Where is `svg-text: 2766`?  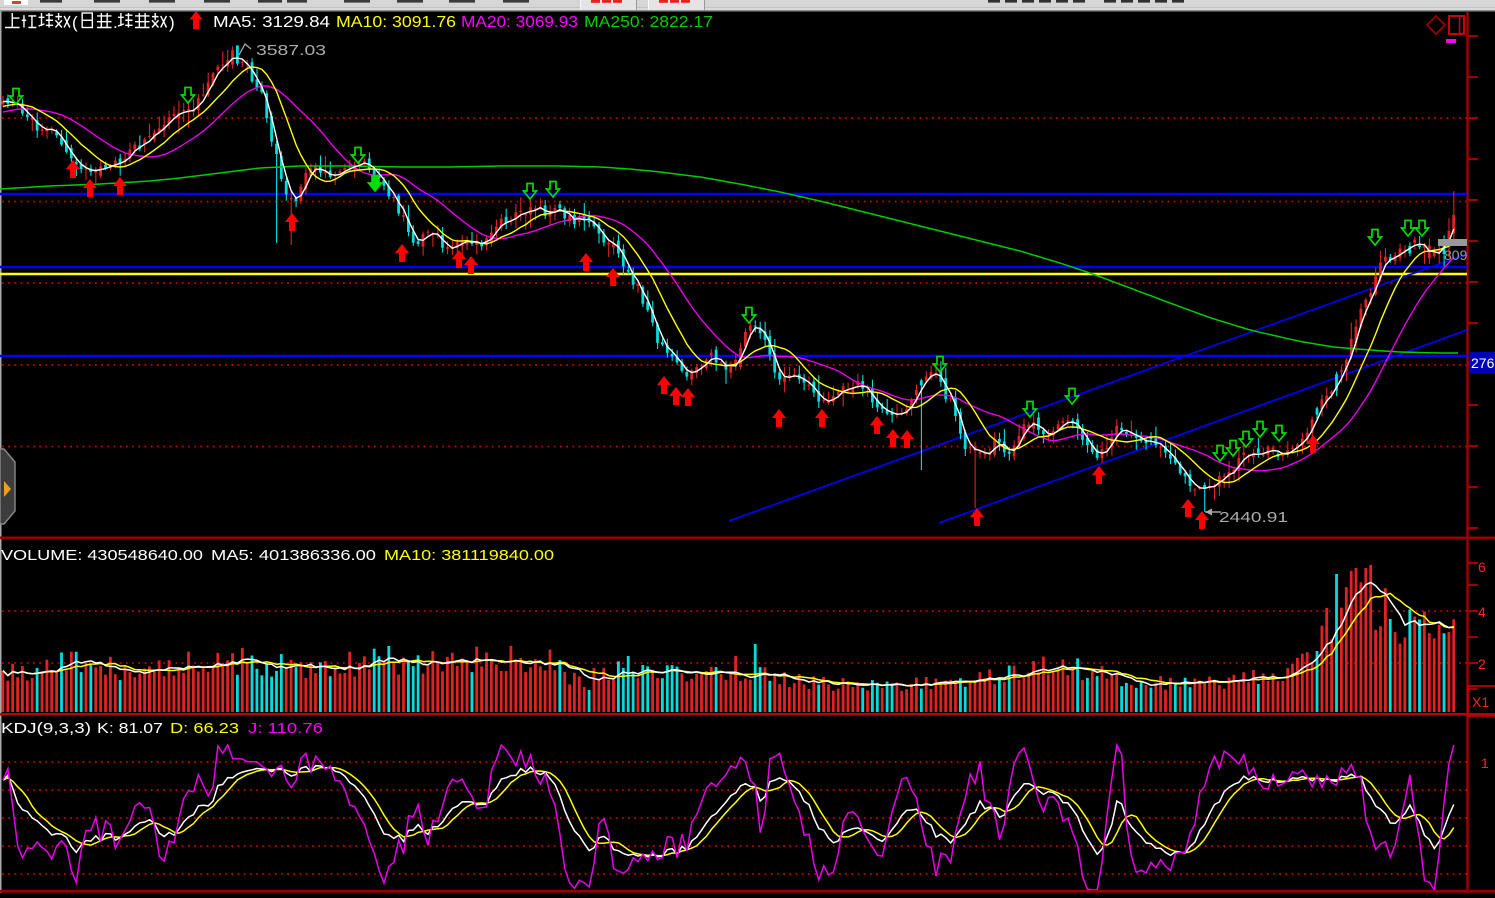
svg-text: 2766 is located at coordinates (1483, 363).